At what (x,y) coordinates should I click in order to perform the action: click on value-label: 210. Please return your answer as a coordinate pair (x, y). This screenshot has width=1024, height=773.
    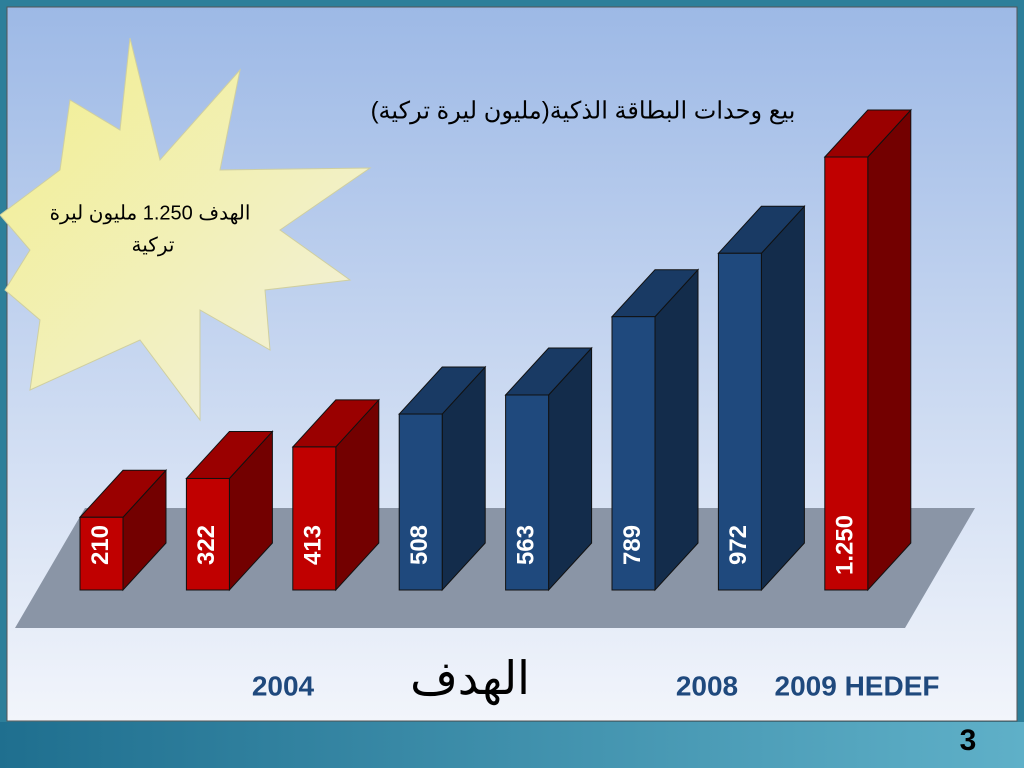
    Looking at the image, I should click on (100, 545).